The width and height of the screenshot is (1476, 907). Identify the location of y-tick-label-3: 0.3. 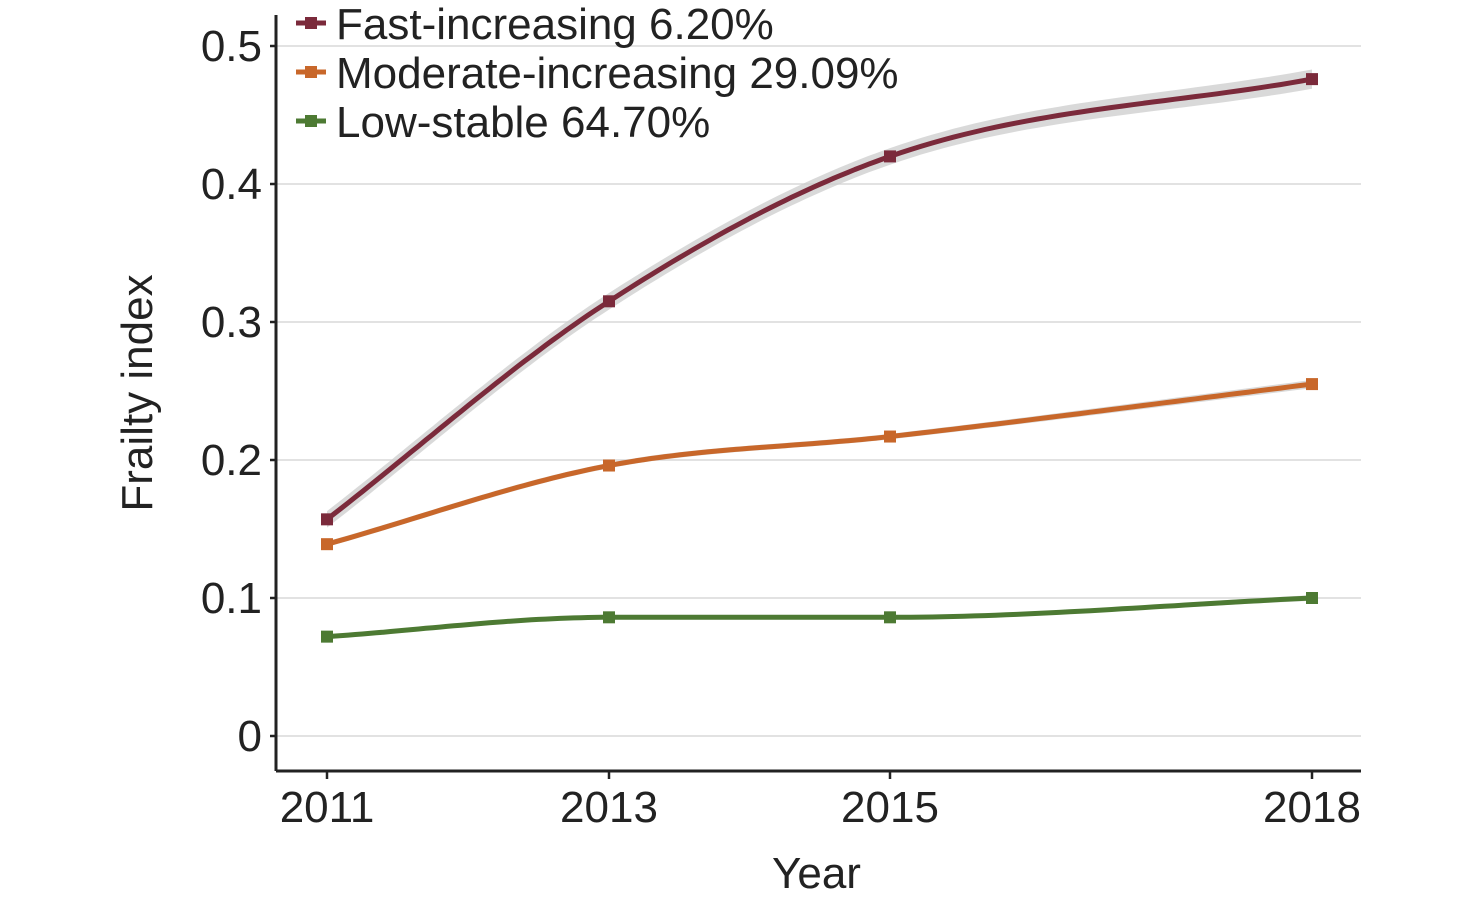
(231, 322).